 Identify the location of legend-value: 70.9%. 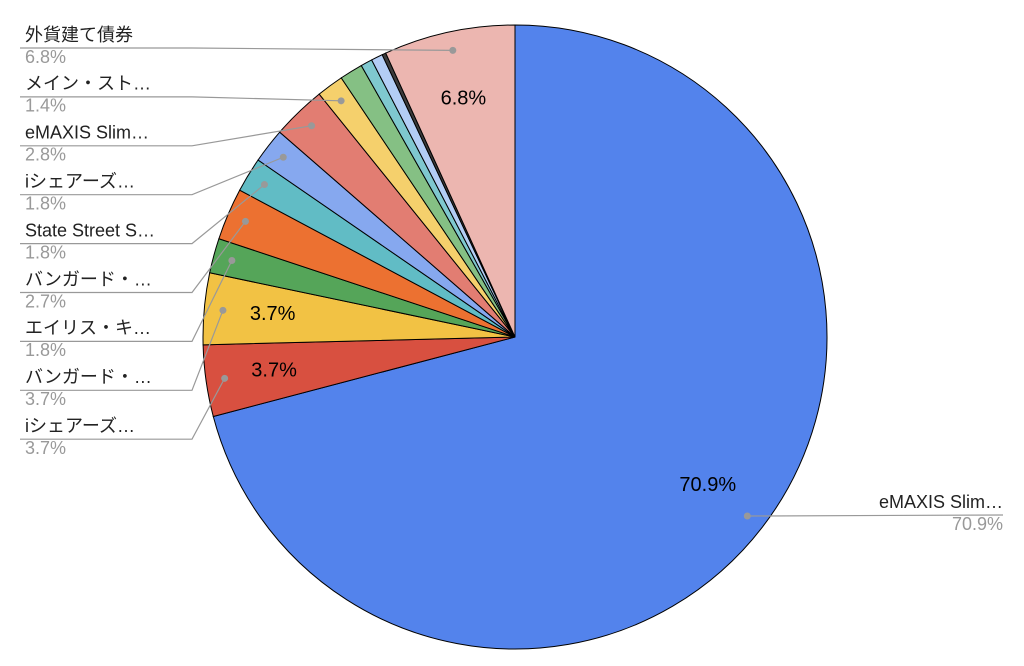
(977, 524).